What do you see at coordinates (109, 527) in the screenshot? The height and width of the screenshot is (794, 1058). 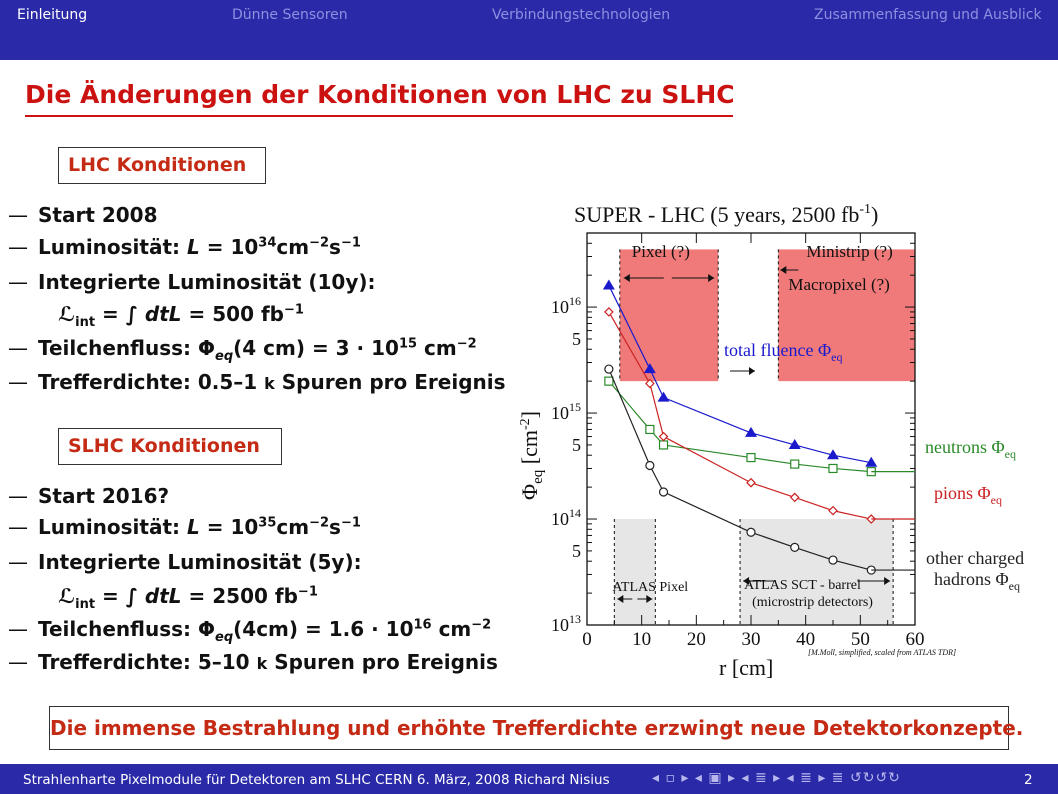 I see `slhc-lumi-label: Luminosität:` at bounding box center [109, 527].